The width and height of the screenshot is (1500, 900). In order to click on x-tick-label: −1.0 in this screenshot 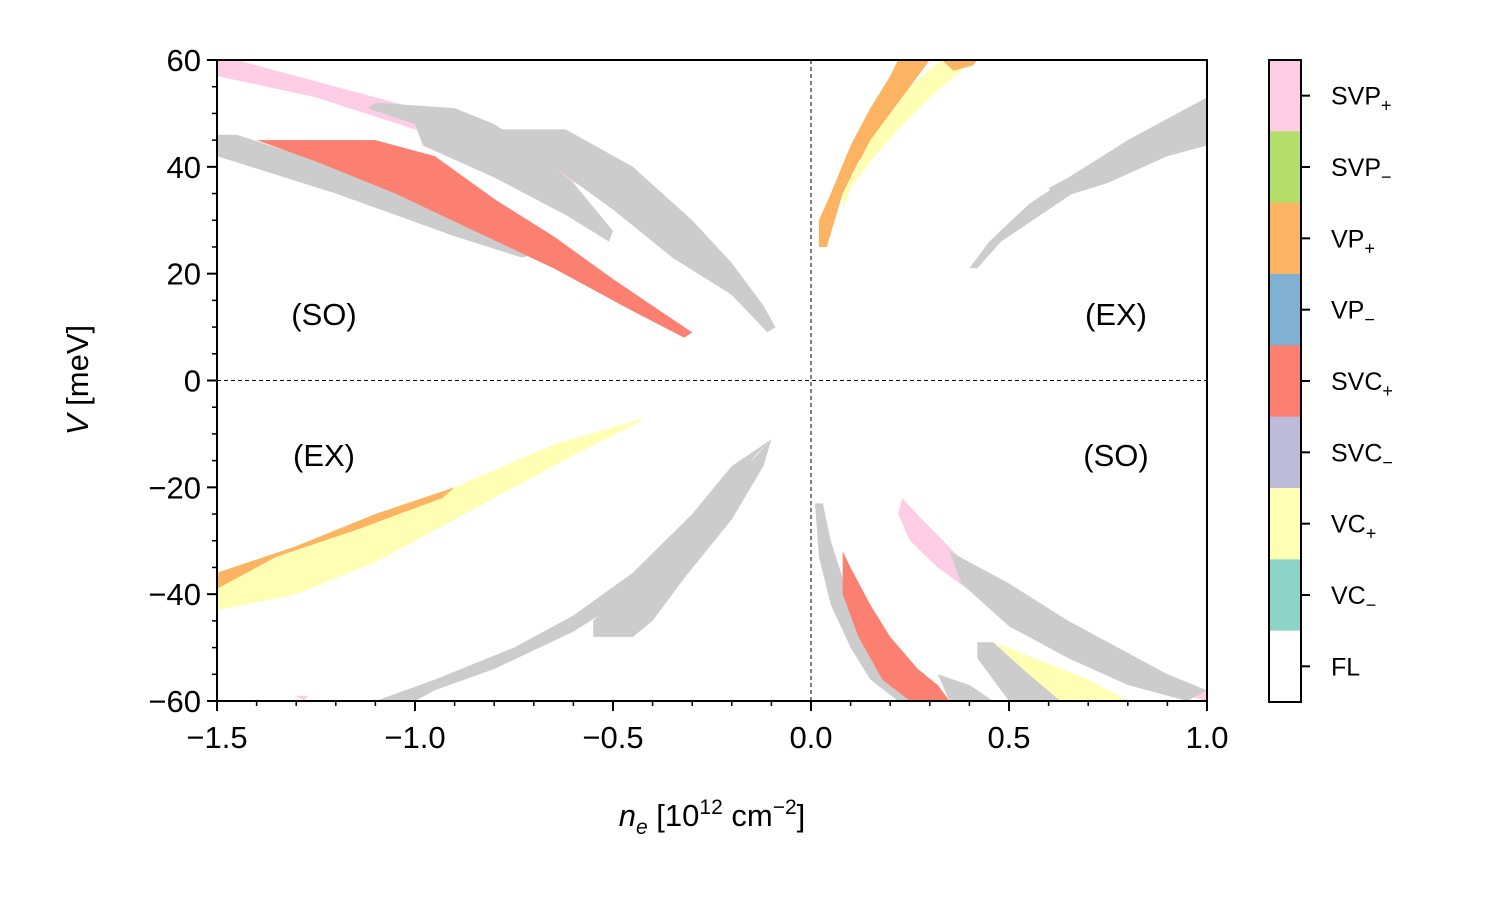, I will do `click(414, 737)`.